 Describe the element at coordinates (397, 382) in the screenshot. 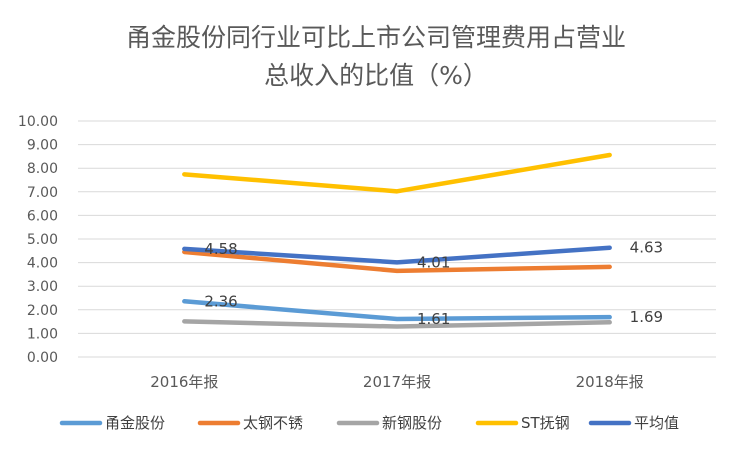

I see `x-tick-label: 2017年报` at that location.